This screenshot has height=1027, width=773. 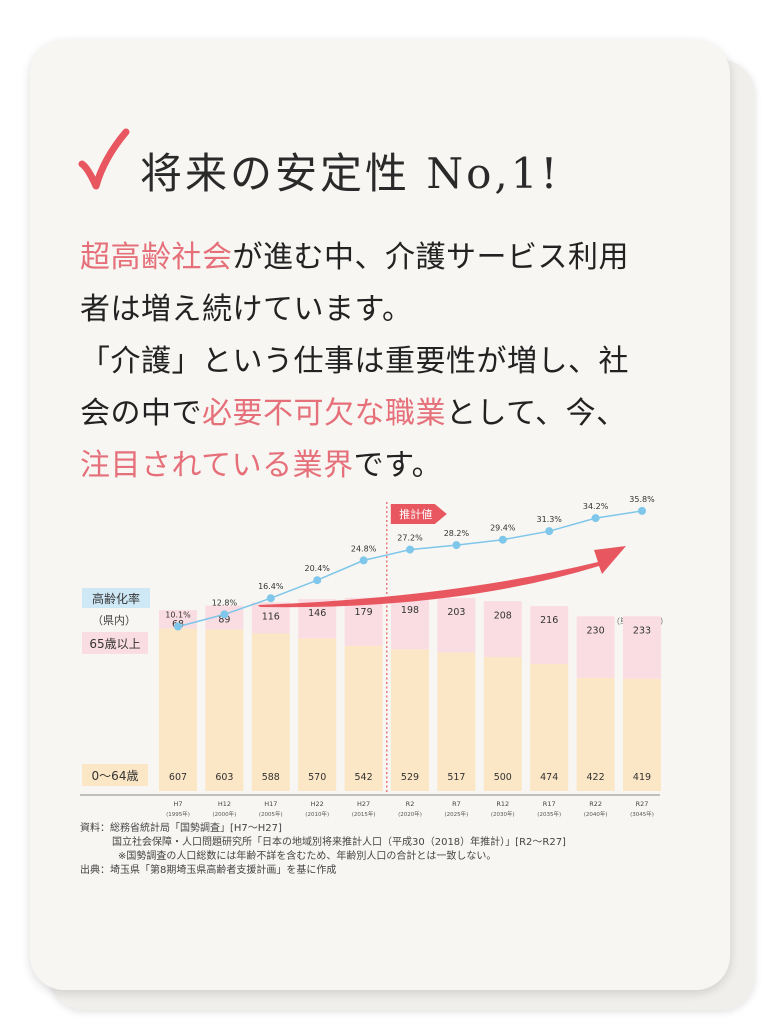 I want to click on intro-line: 「介護」という仕事は重要性が増し、社, so click(x=400, y=362).